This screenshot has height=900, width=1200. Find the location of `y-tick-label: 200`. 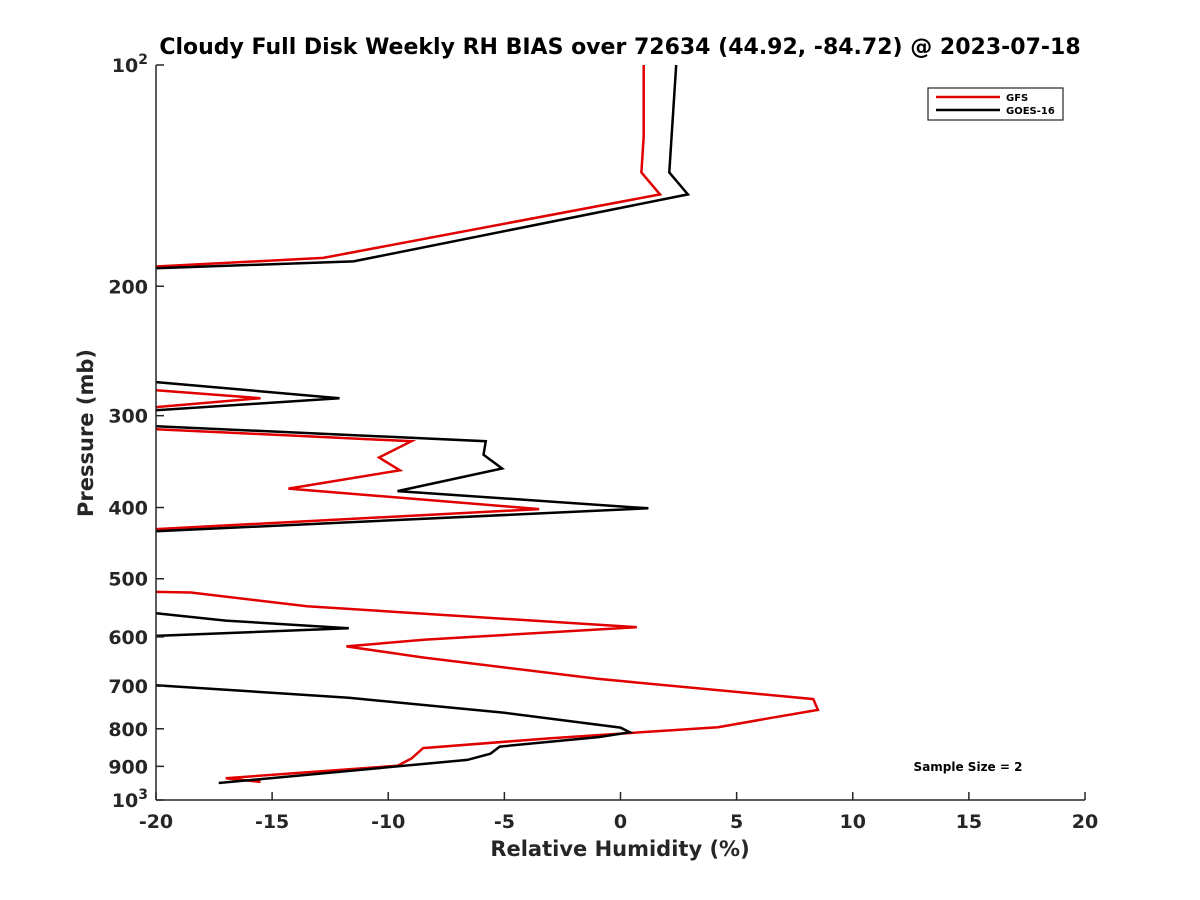

y-tick-label: 200 is located at coordinates (128, 287).